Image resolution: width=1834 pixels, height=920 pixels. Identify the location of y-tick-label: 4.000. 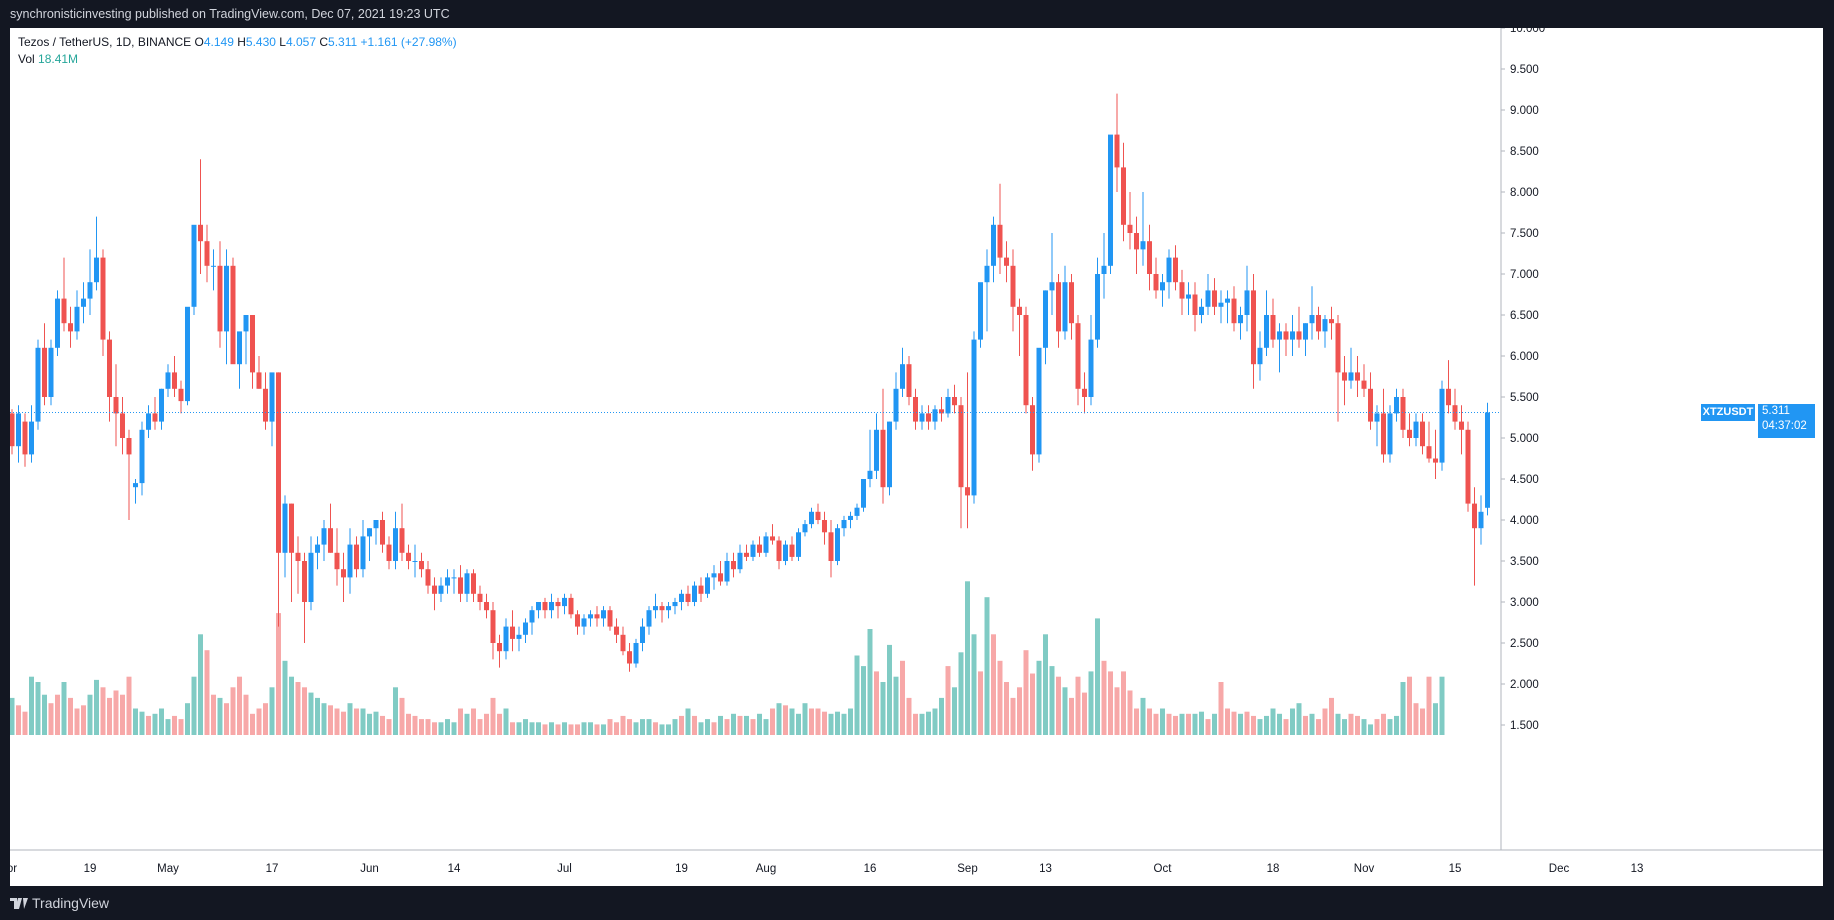
(1524, 521).